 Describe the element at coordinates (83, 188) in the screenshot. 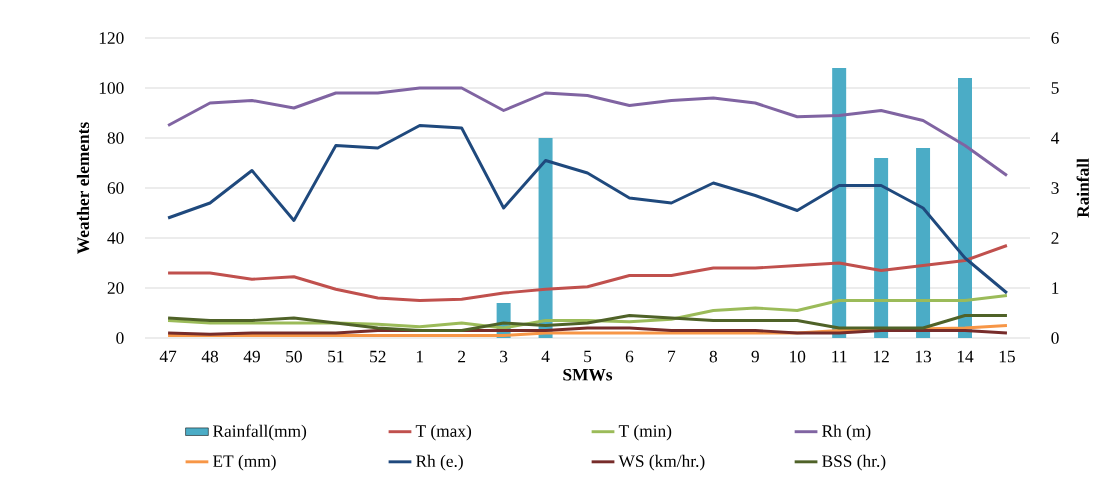

I see `y-axis-title: Weather elements` at that location.